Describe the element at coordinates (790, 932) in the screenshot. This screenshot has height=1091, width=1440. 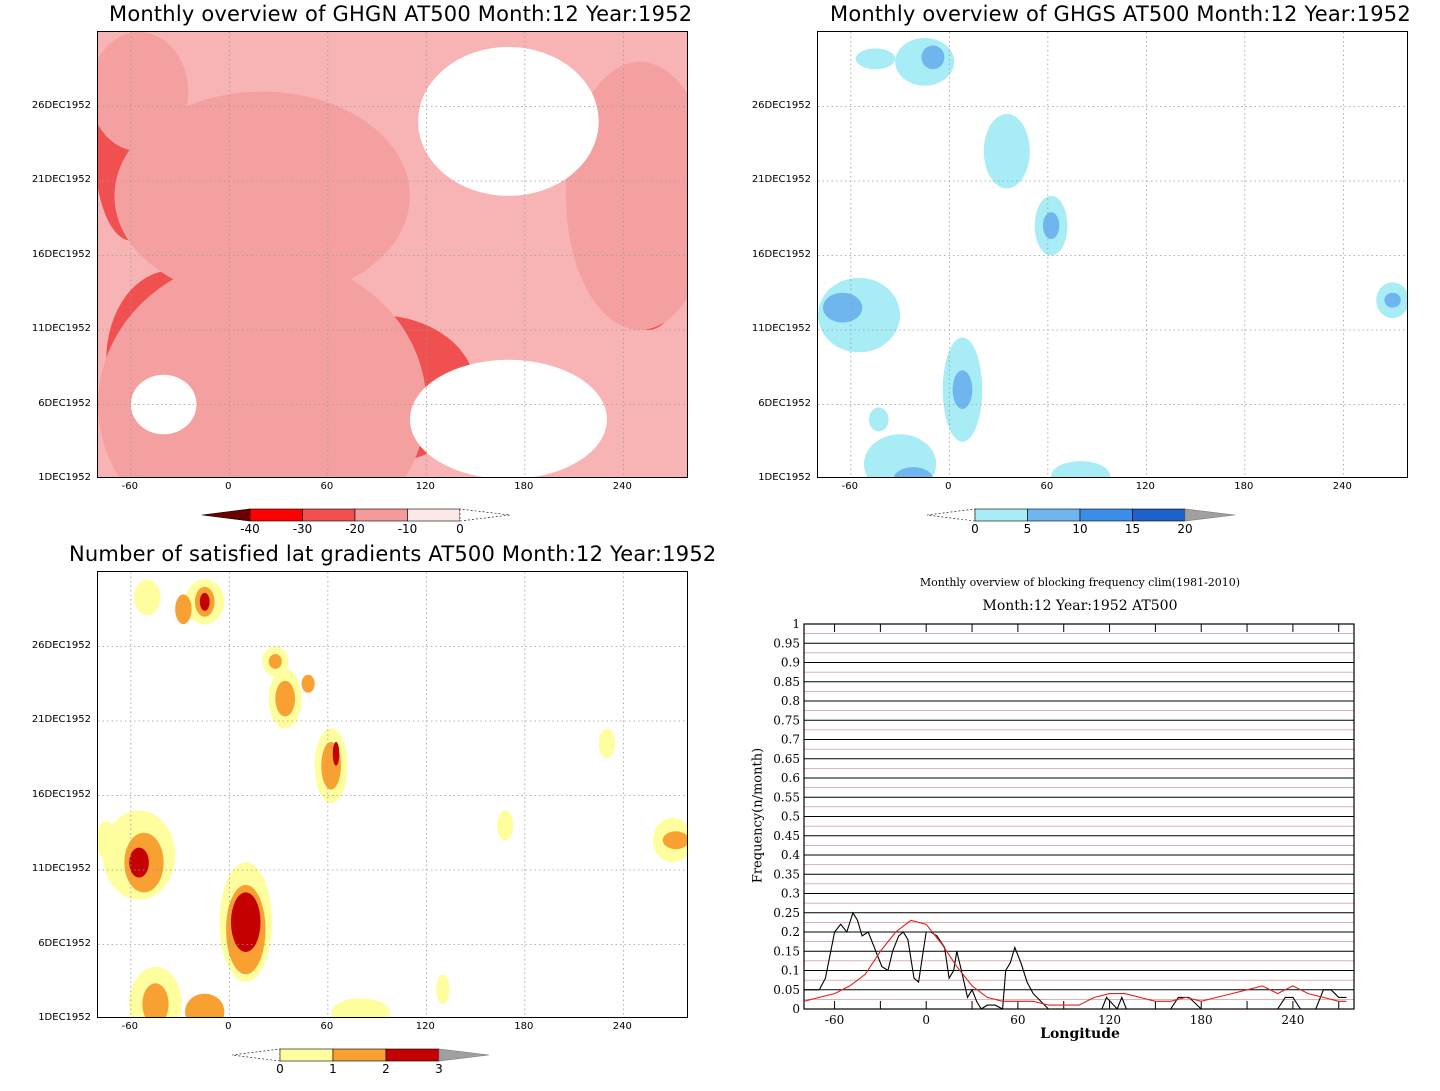
I see `y-tick-label: 0.2` at that location.